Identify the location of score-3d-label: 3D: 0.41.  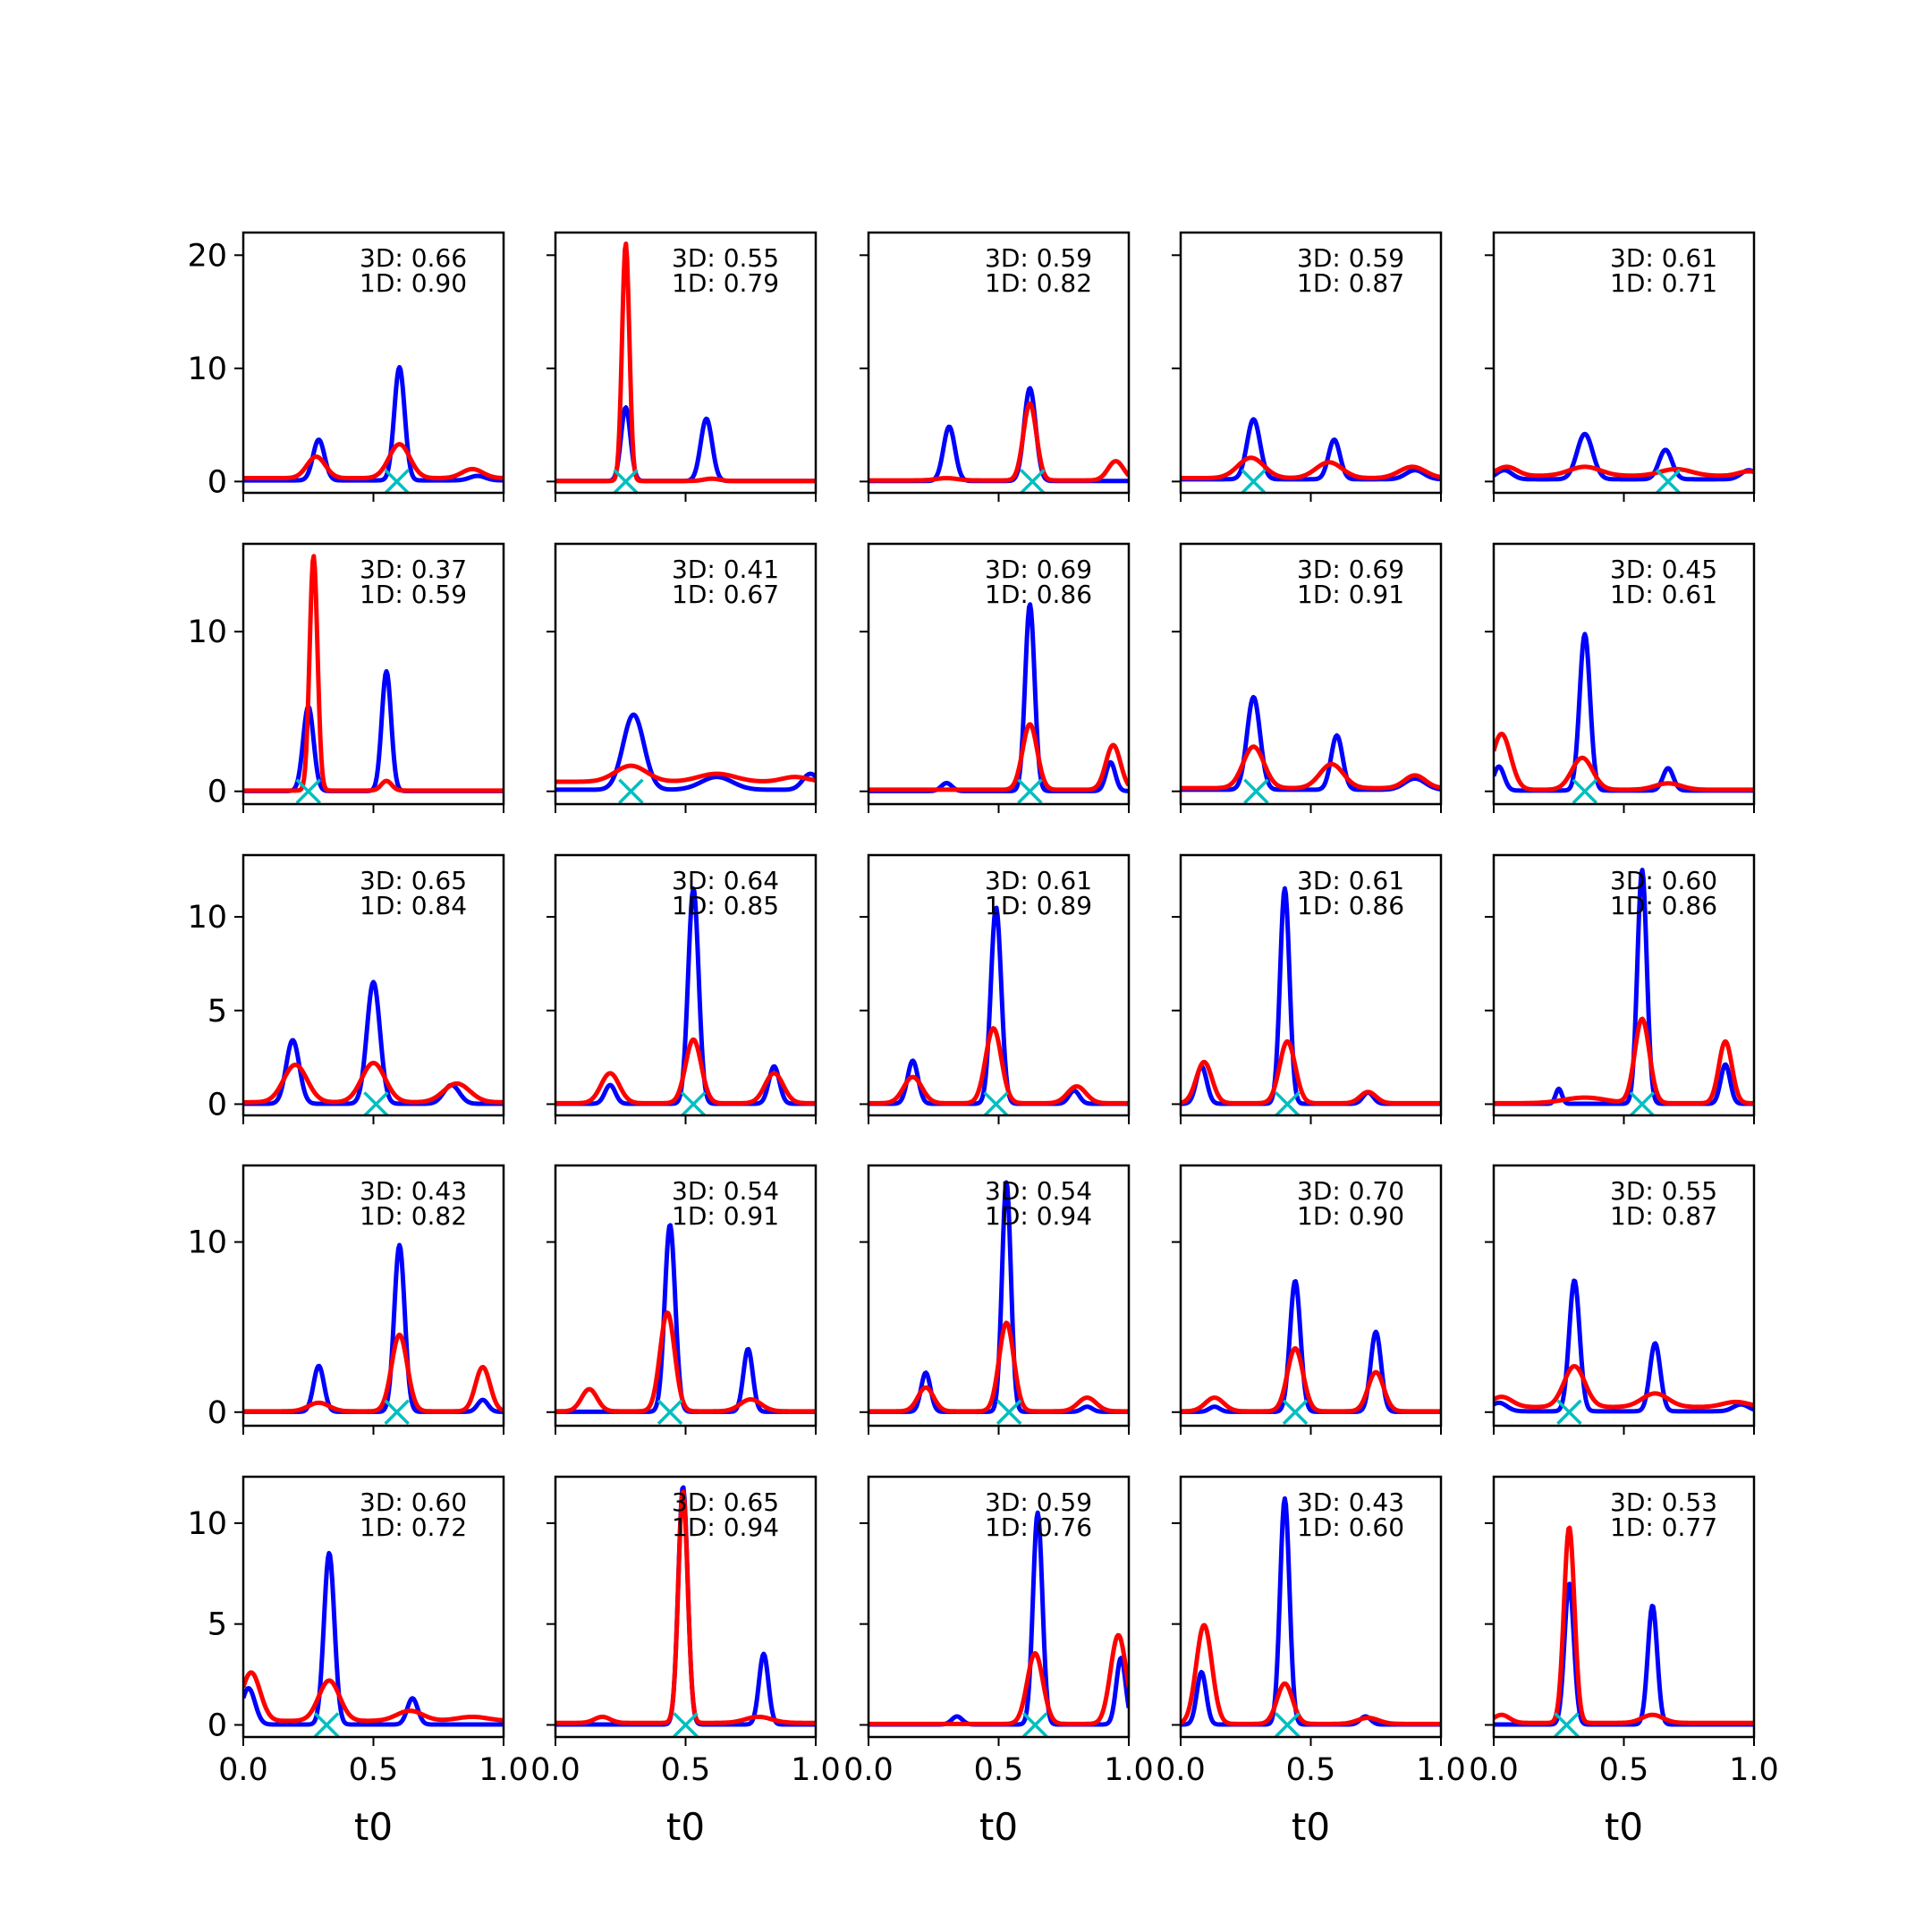
(725, 569).